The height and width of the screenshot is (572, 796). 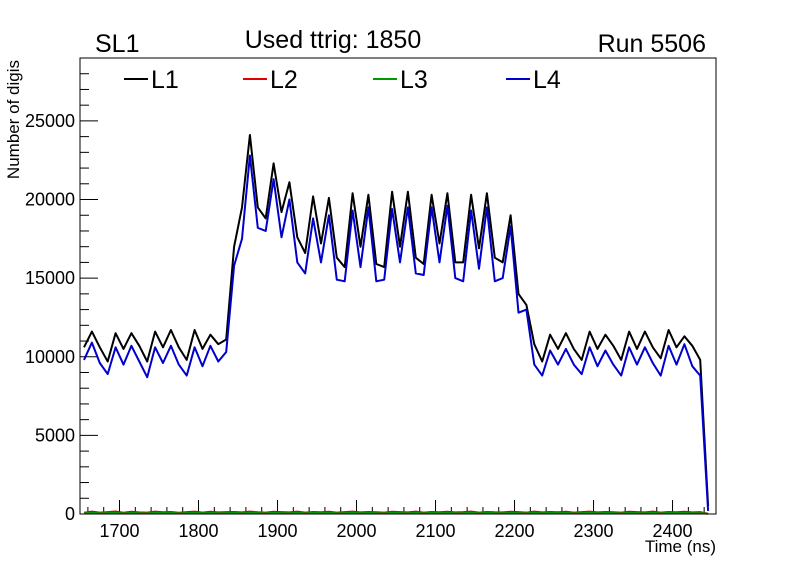 What do you see at coordinates (50, 200) in the screenshot?
I see `y-tick-label: 20000` at bounding box center [50, 200].